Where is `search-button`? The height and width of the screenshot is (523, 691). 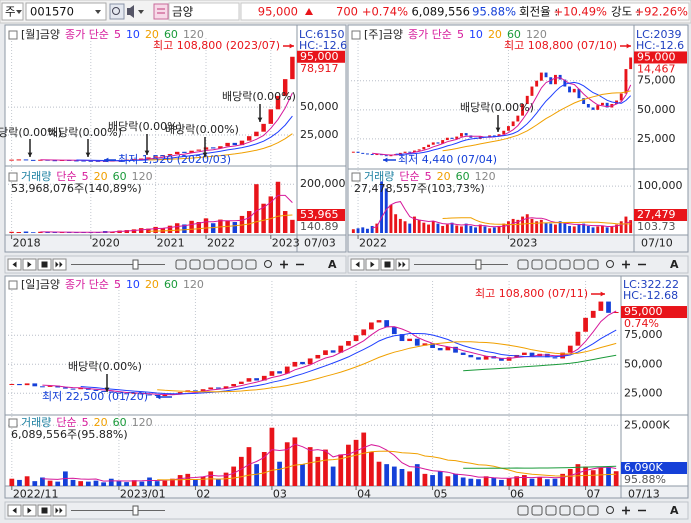 search-button is located at coordinates (117, 11).